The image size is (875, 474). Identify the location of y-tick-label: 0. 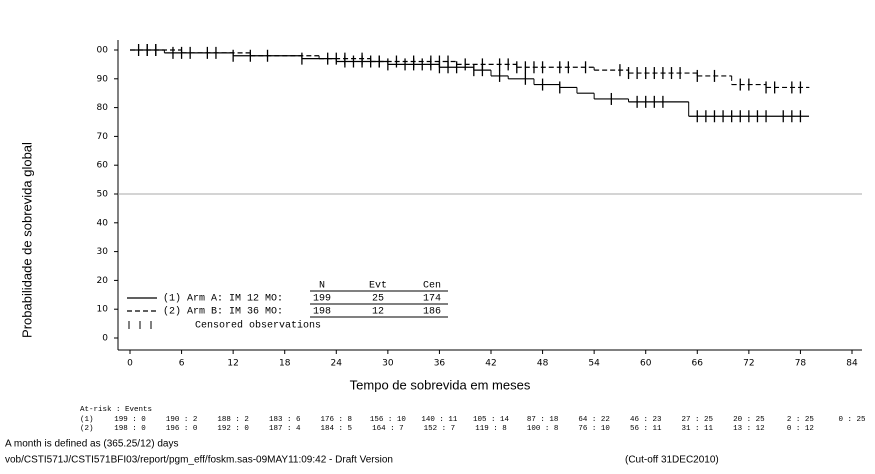
(105, 339).